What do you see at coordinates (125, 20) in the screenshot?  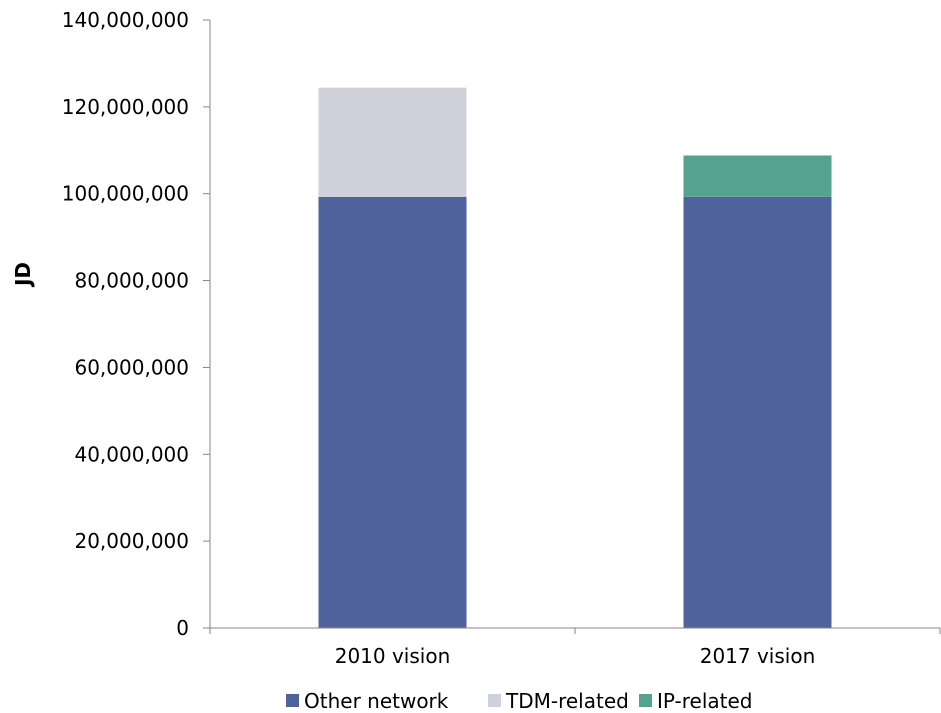 I see `y-tick-label: 140,000,000` at bounding box center [125, 20].